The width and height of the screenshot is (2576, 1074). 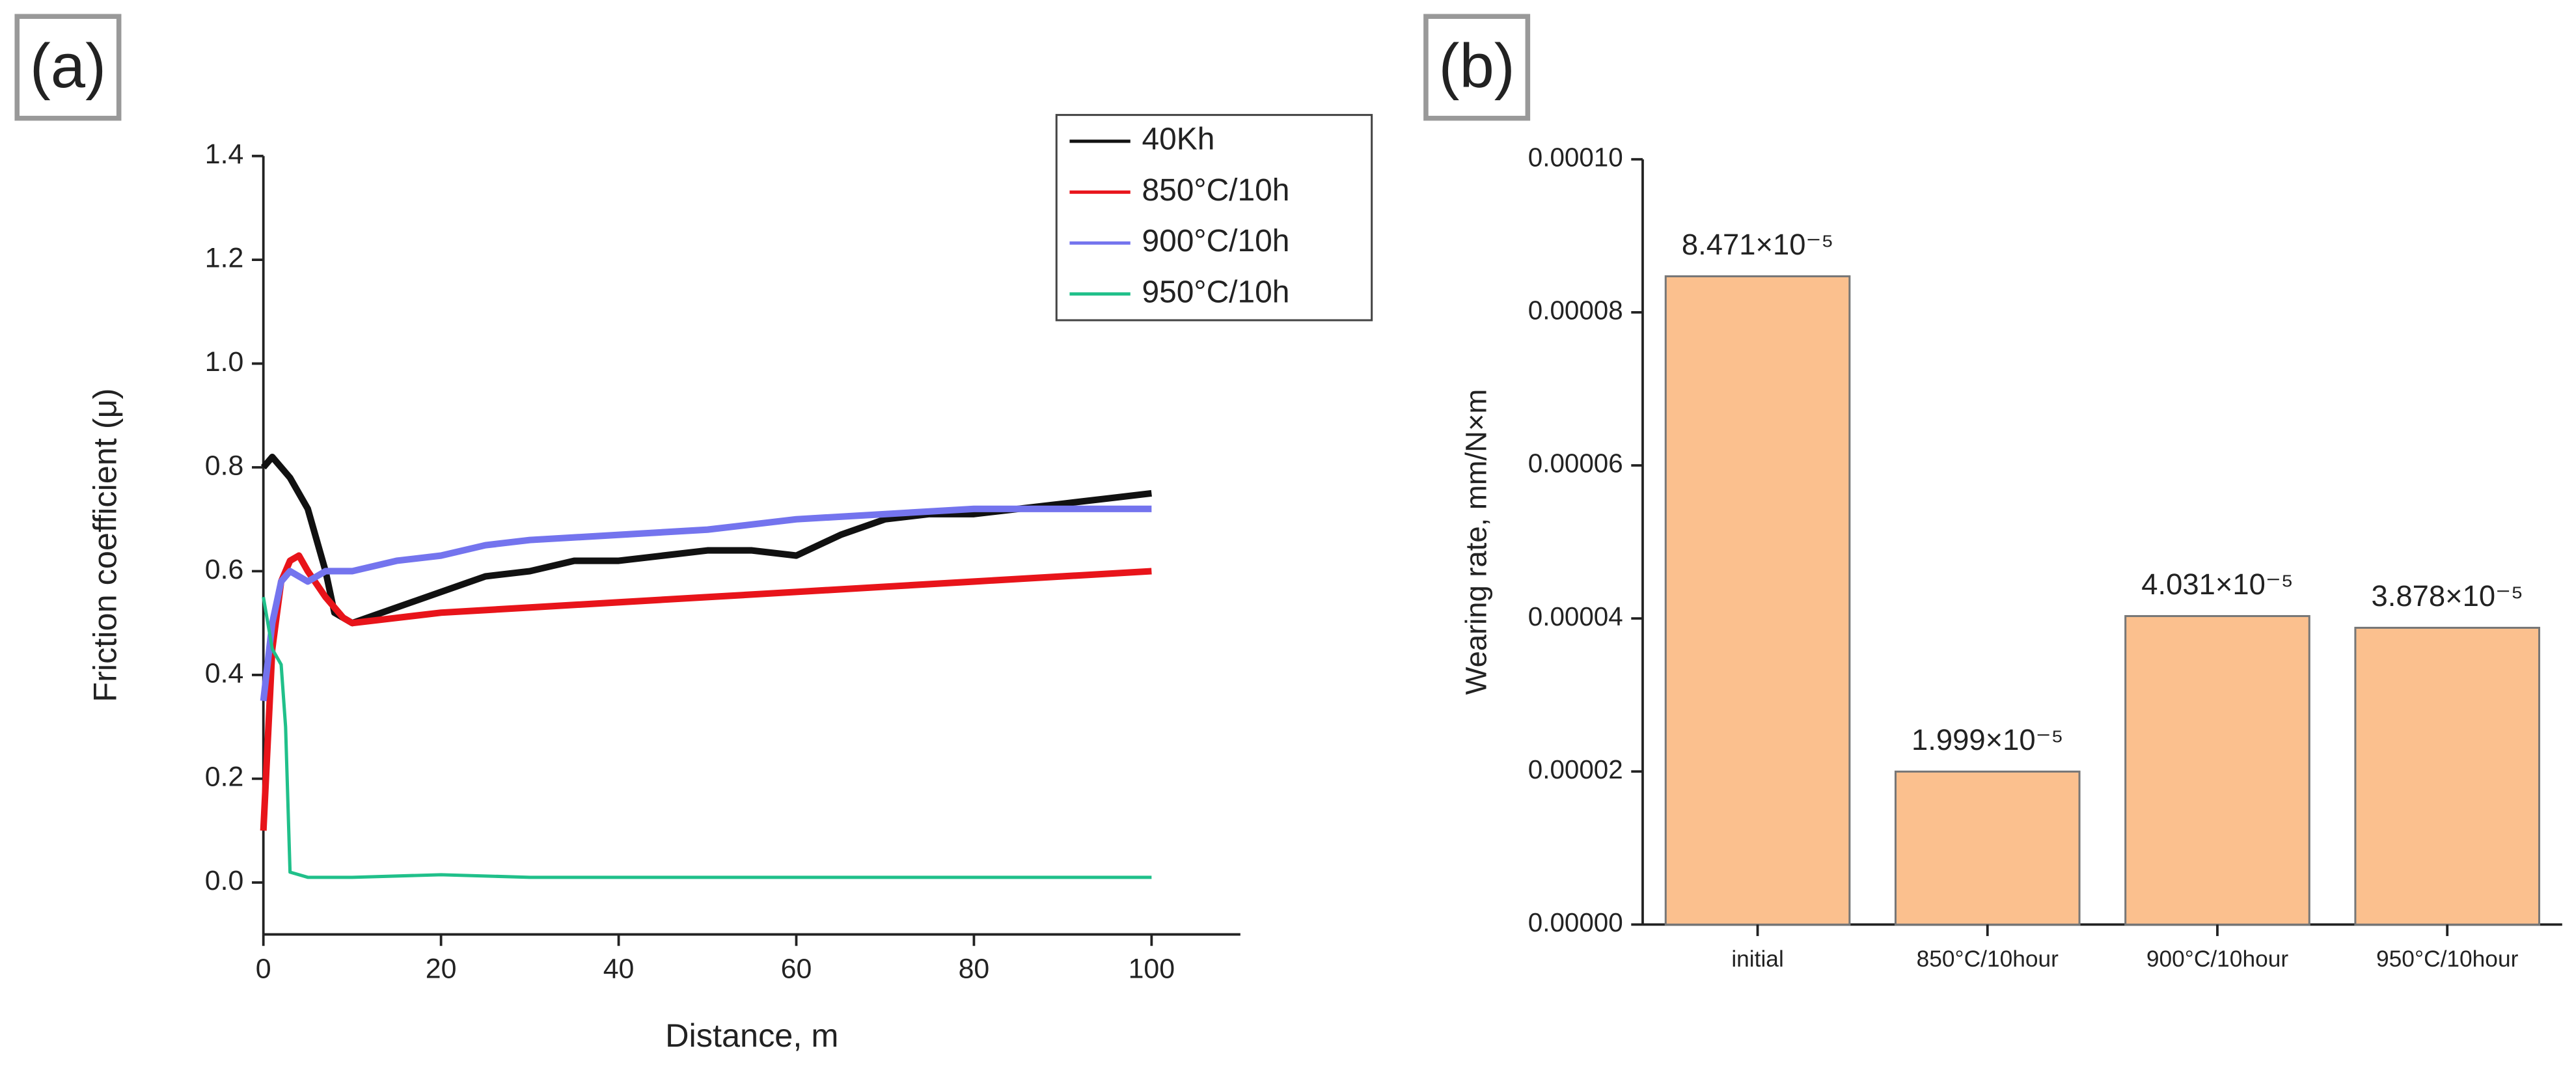 What do you see at coordinates (619, 969) in the screenshot?
I see `x-tick-label: 40` at bounding box center [619, 969].